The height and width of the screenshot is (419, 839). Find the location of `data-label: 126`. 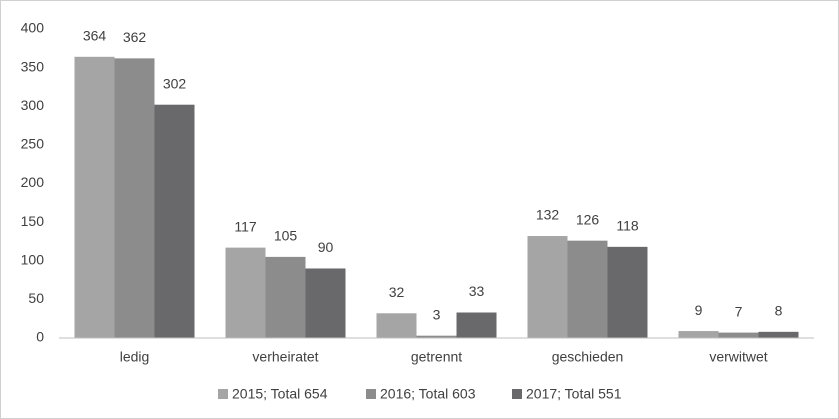

data-label: 126 is located at coordinates (588, 219).